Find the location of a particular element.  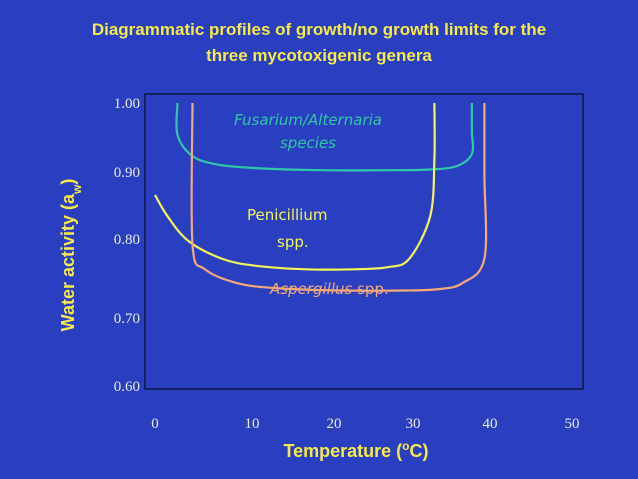

x-axis-label: Temperature (oC) is located at coordinates (355, 450).